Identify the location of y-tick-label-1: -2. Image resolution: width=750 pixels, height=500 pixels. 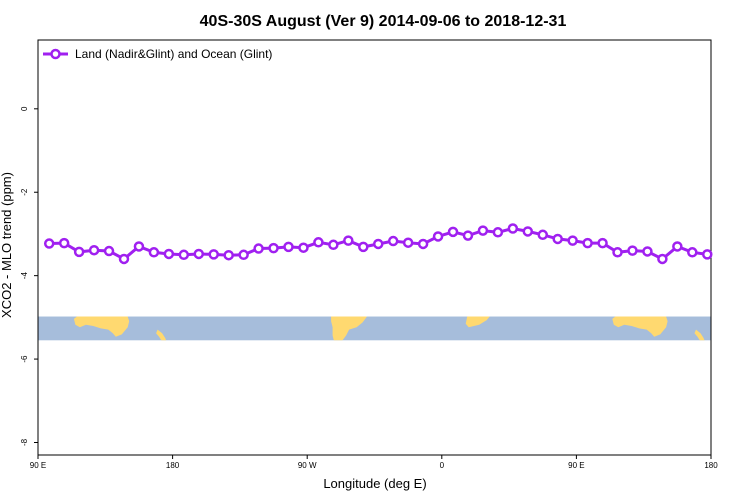
(24, 192).